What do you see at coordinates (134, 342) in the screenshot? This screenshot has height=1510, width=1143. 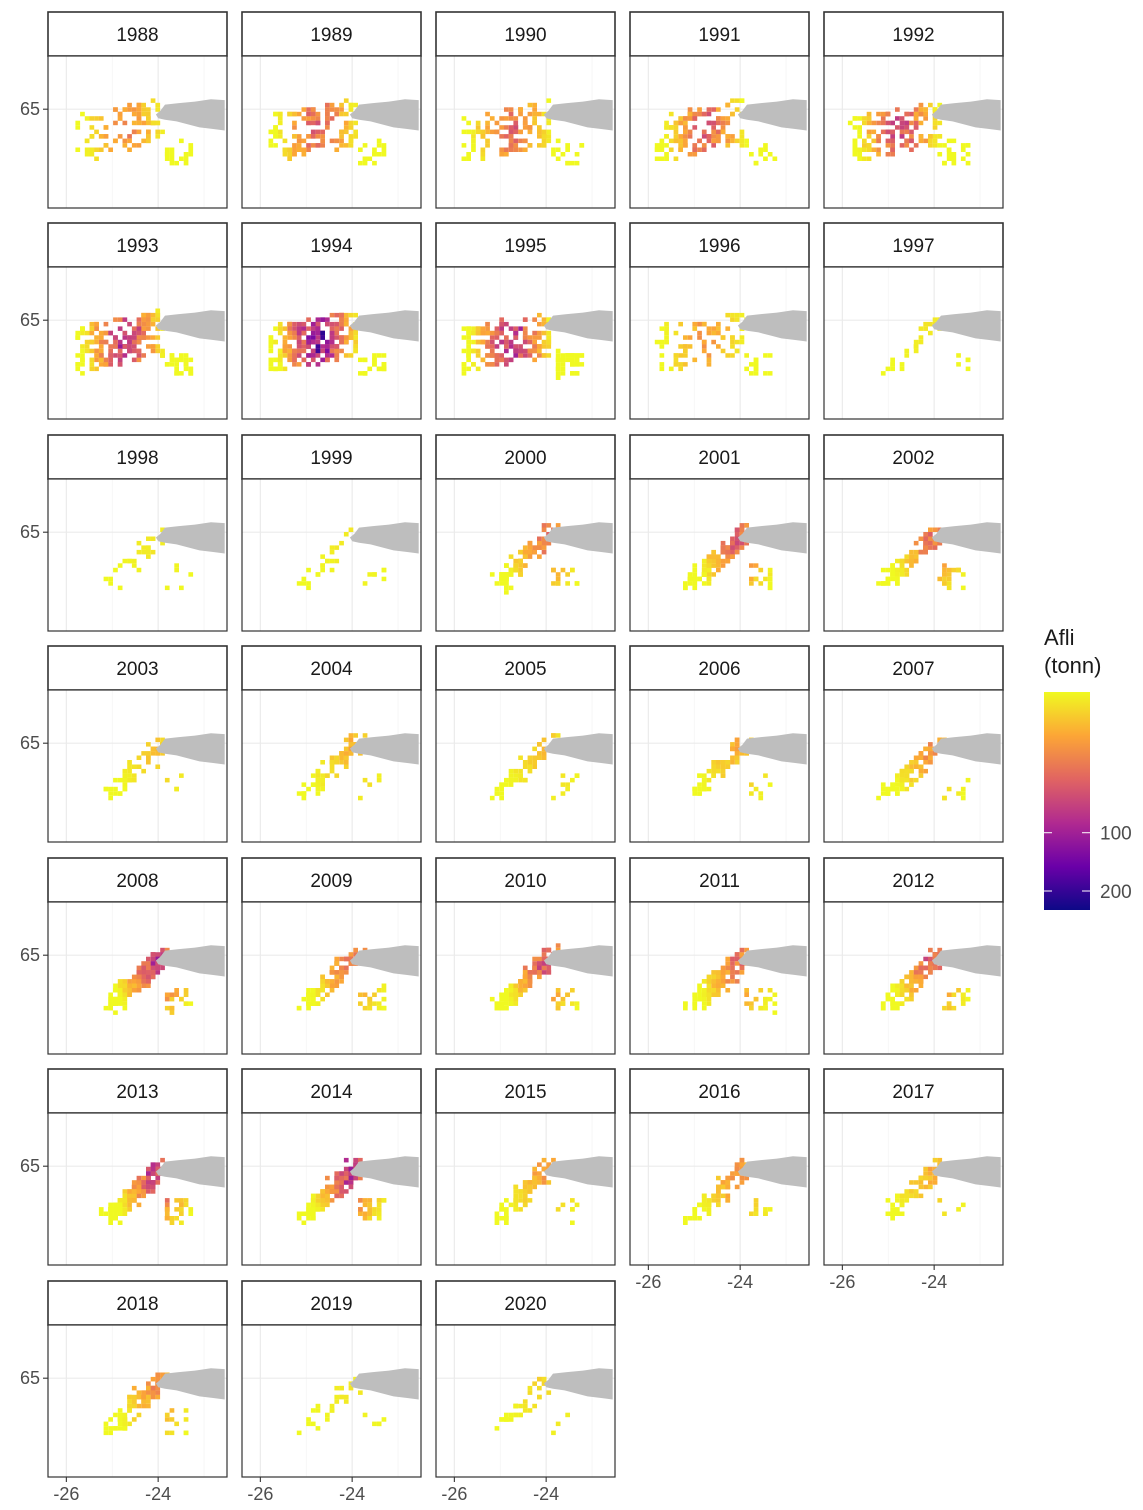 I see `catch-cells` at bounding box center [134, 342].